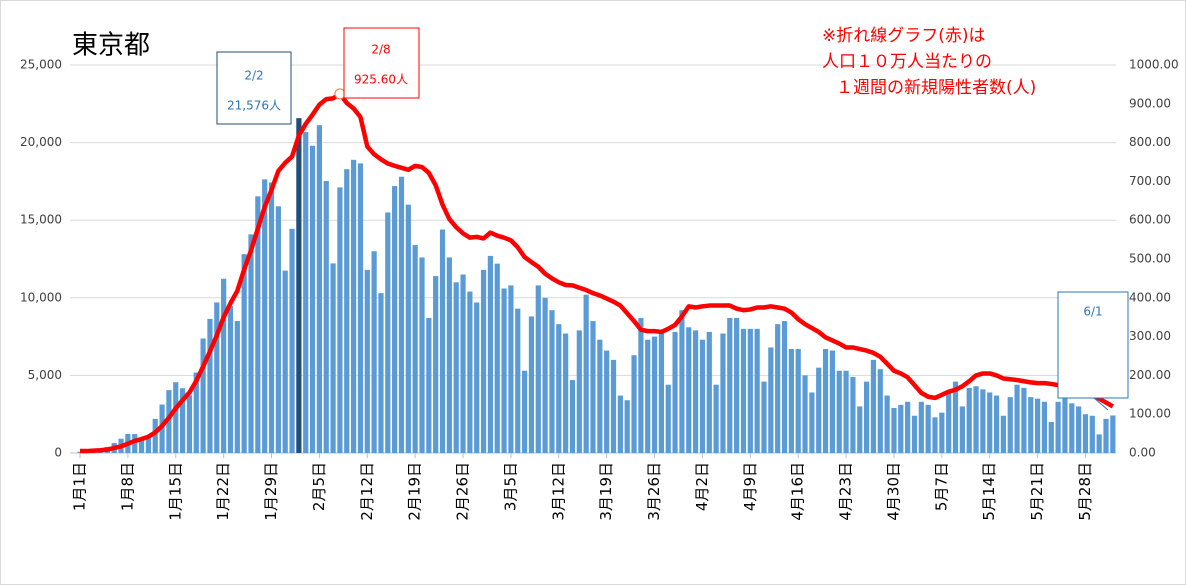 The image size is (1186, 585). I want to click on x-tick-label: 4月2日, so click(702, 486).